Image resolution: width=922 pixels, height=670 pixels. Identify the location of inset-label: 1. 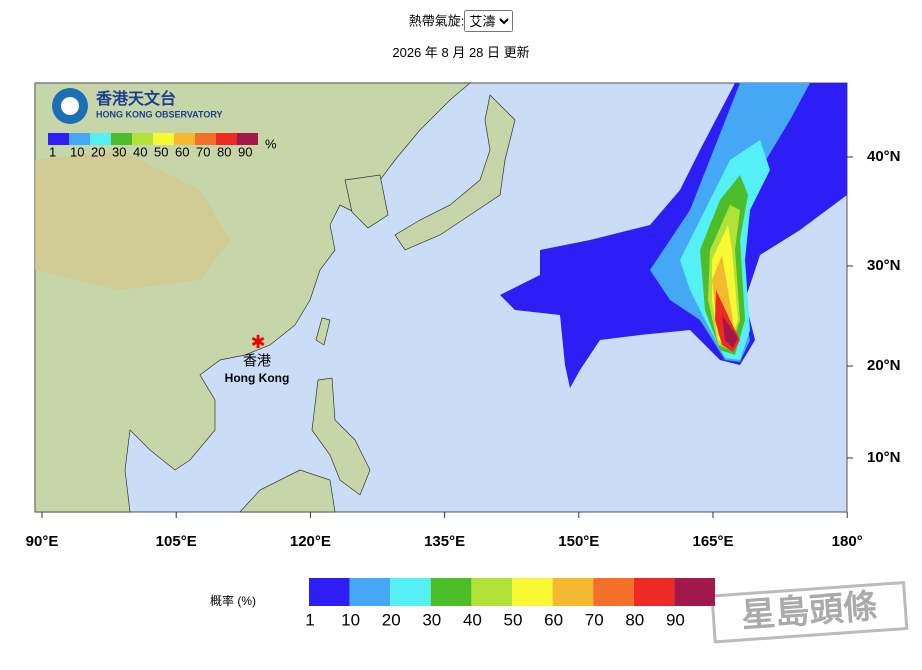
(52, 151).